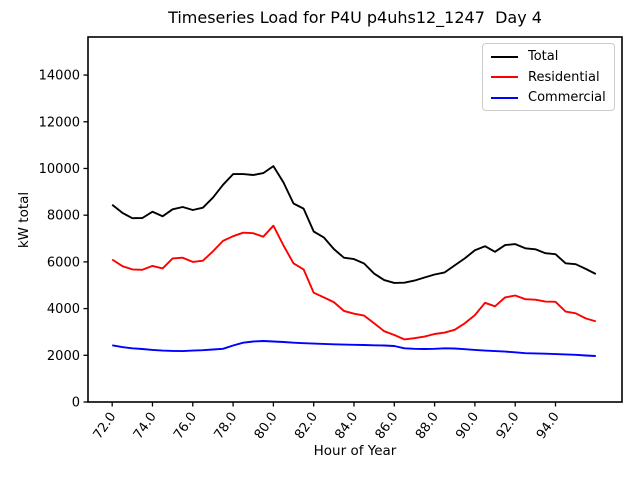 This screenshot has width=640, height=480. I want to click on x-tick-label: 74.0, so click(145, 426).